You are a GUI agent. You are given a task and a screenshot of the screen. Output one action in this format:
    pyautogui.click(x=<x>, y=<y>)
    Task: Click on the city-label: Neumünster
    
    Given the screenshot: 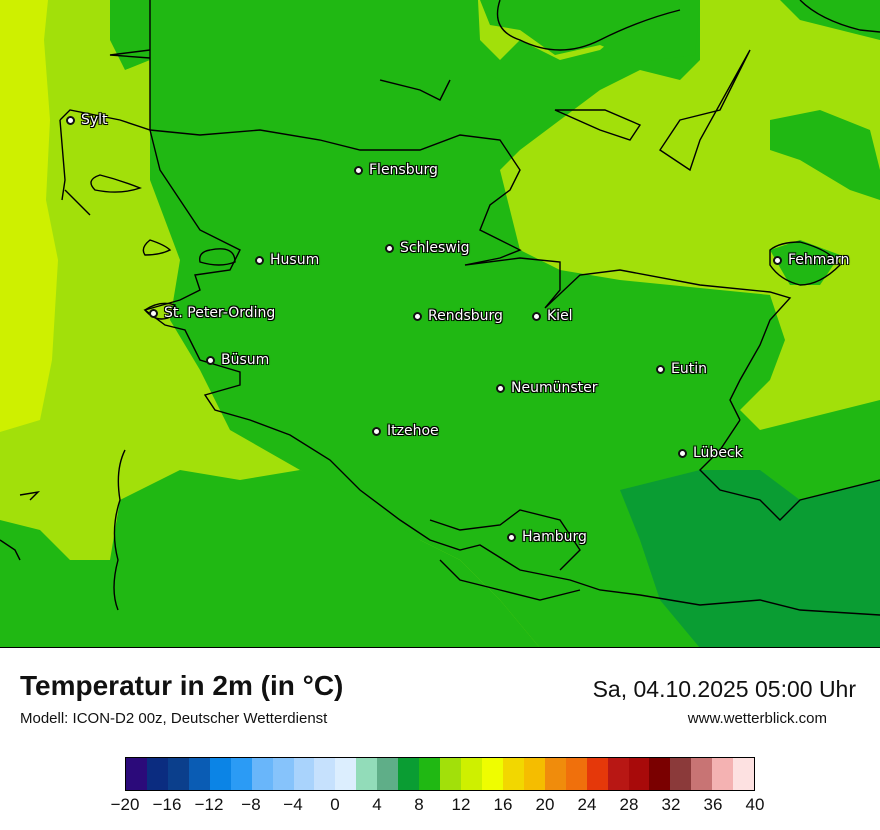 What is the action you would take?
    pyautogui.click(x=554, y=388)
    